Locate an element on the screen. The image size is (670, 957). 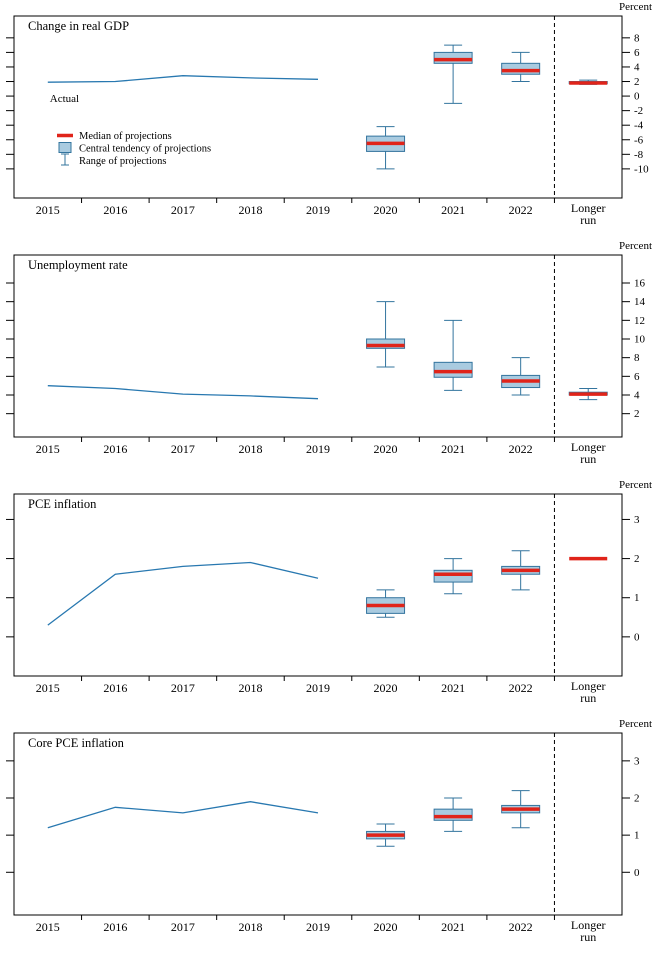
y-tick-label: -4 is located at coordinates (639, 126).